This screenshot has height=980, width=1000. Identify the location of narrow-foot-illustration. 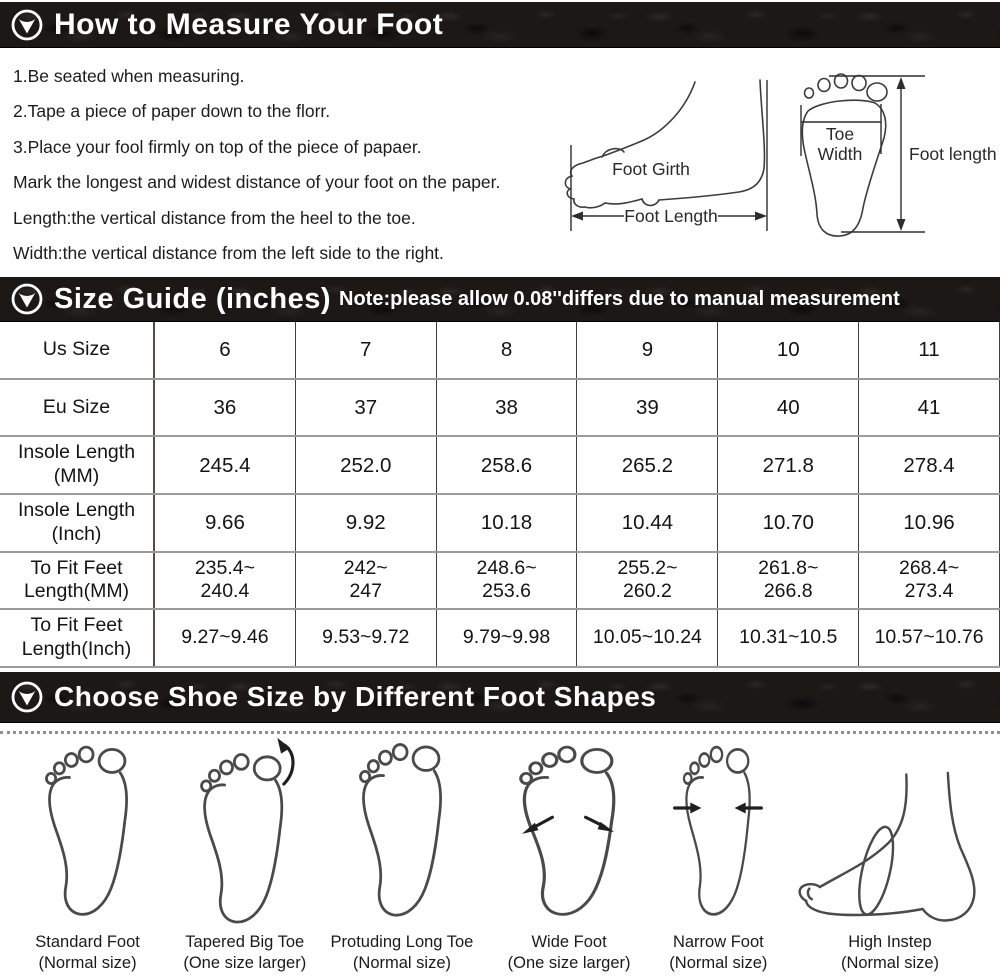
(718, 830).